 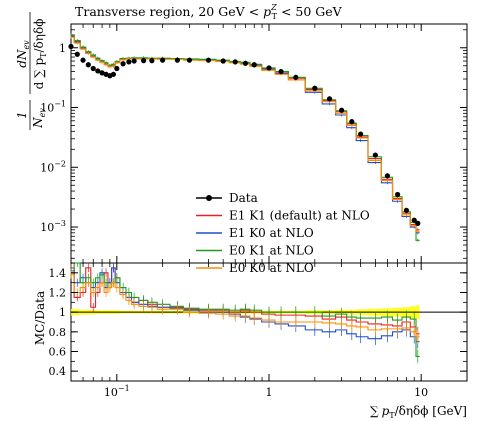 I want to click on legend-item-2: E1 K0 at NLO, so click(x=255, y=233).